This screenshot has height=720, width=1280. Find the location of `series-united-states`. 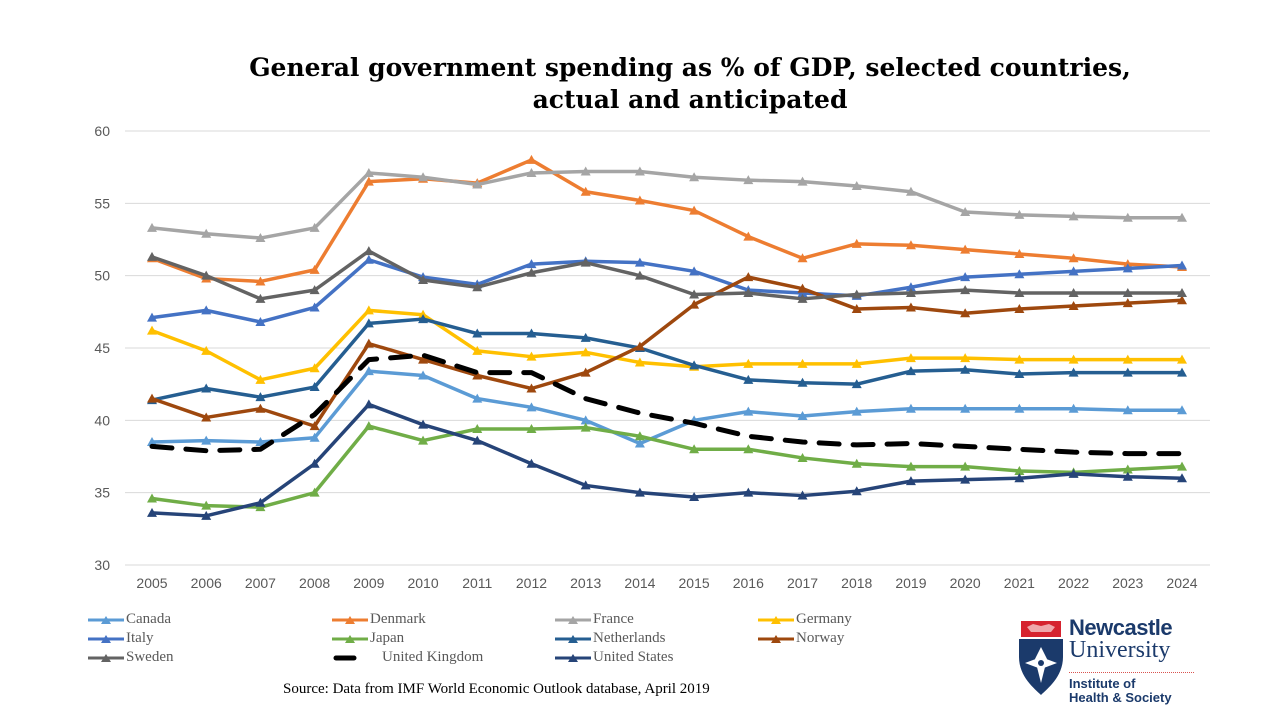

series-united-states is located at coordinates (667, 459).